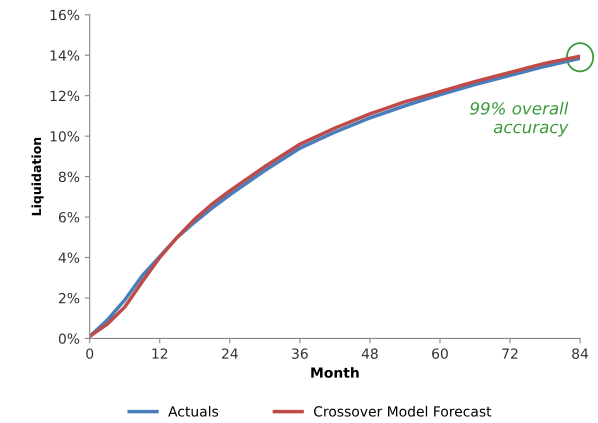 The height and width of the screenshot is (423, 598). I want to click on y-tick-label: 8%, so click(69, 177).